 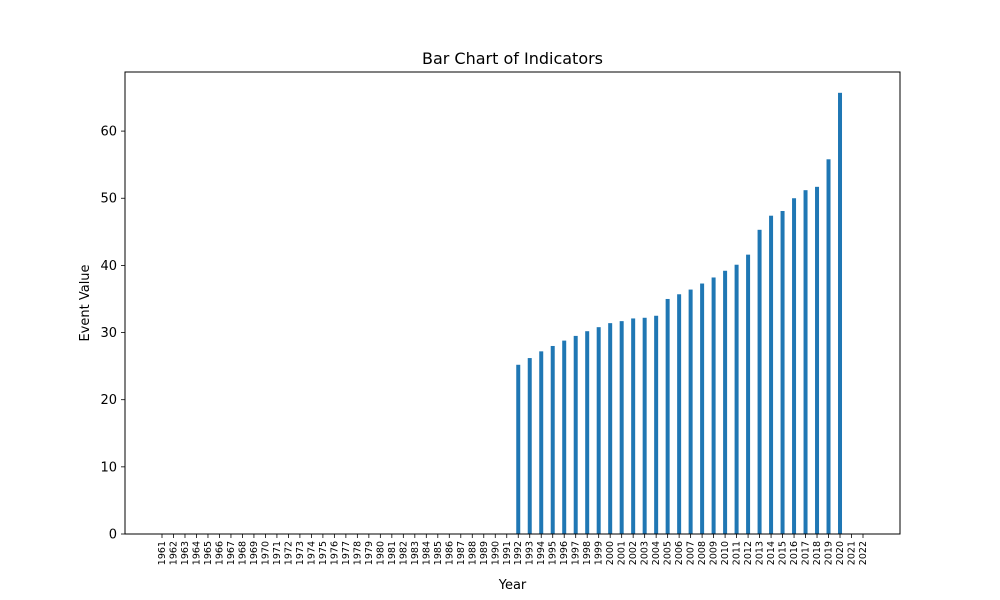 What do you see at coordinates (771, 374) in the screenshot?
I see `bar-2014` at bounding box center [771, 374].